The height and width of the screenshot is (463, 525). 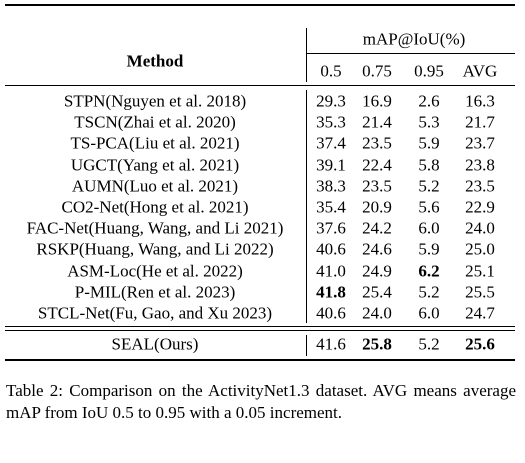 I want to click on method-cell: STCL-Net(Fu, Gao, and Xu 2023), so click(x=155, y=313).